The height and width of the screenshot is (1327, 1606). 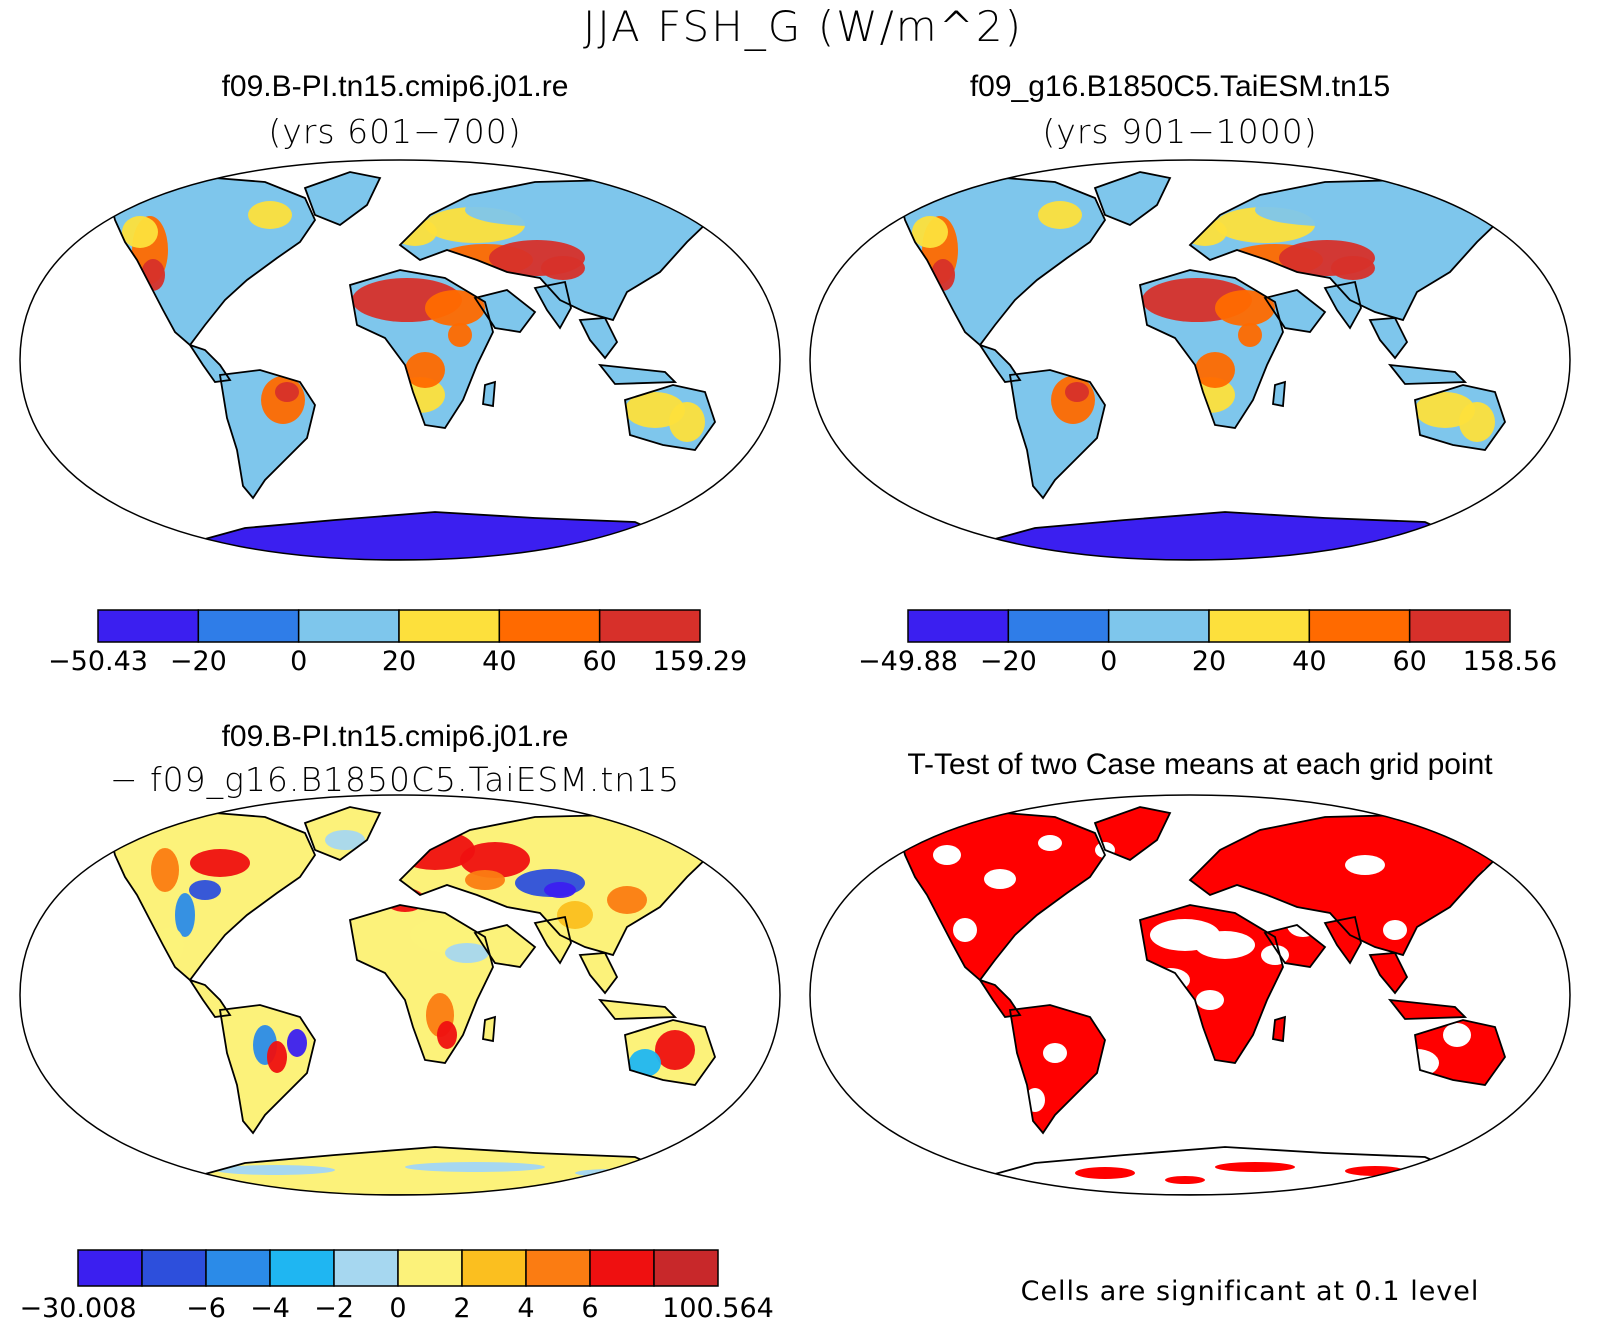 What do you see at coordinates (298, 661) in the screenshot?
I see `colorbar-label-2: 0` at bounding box center [298, 661].